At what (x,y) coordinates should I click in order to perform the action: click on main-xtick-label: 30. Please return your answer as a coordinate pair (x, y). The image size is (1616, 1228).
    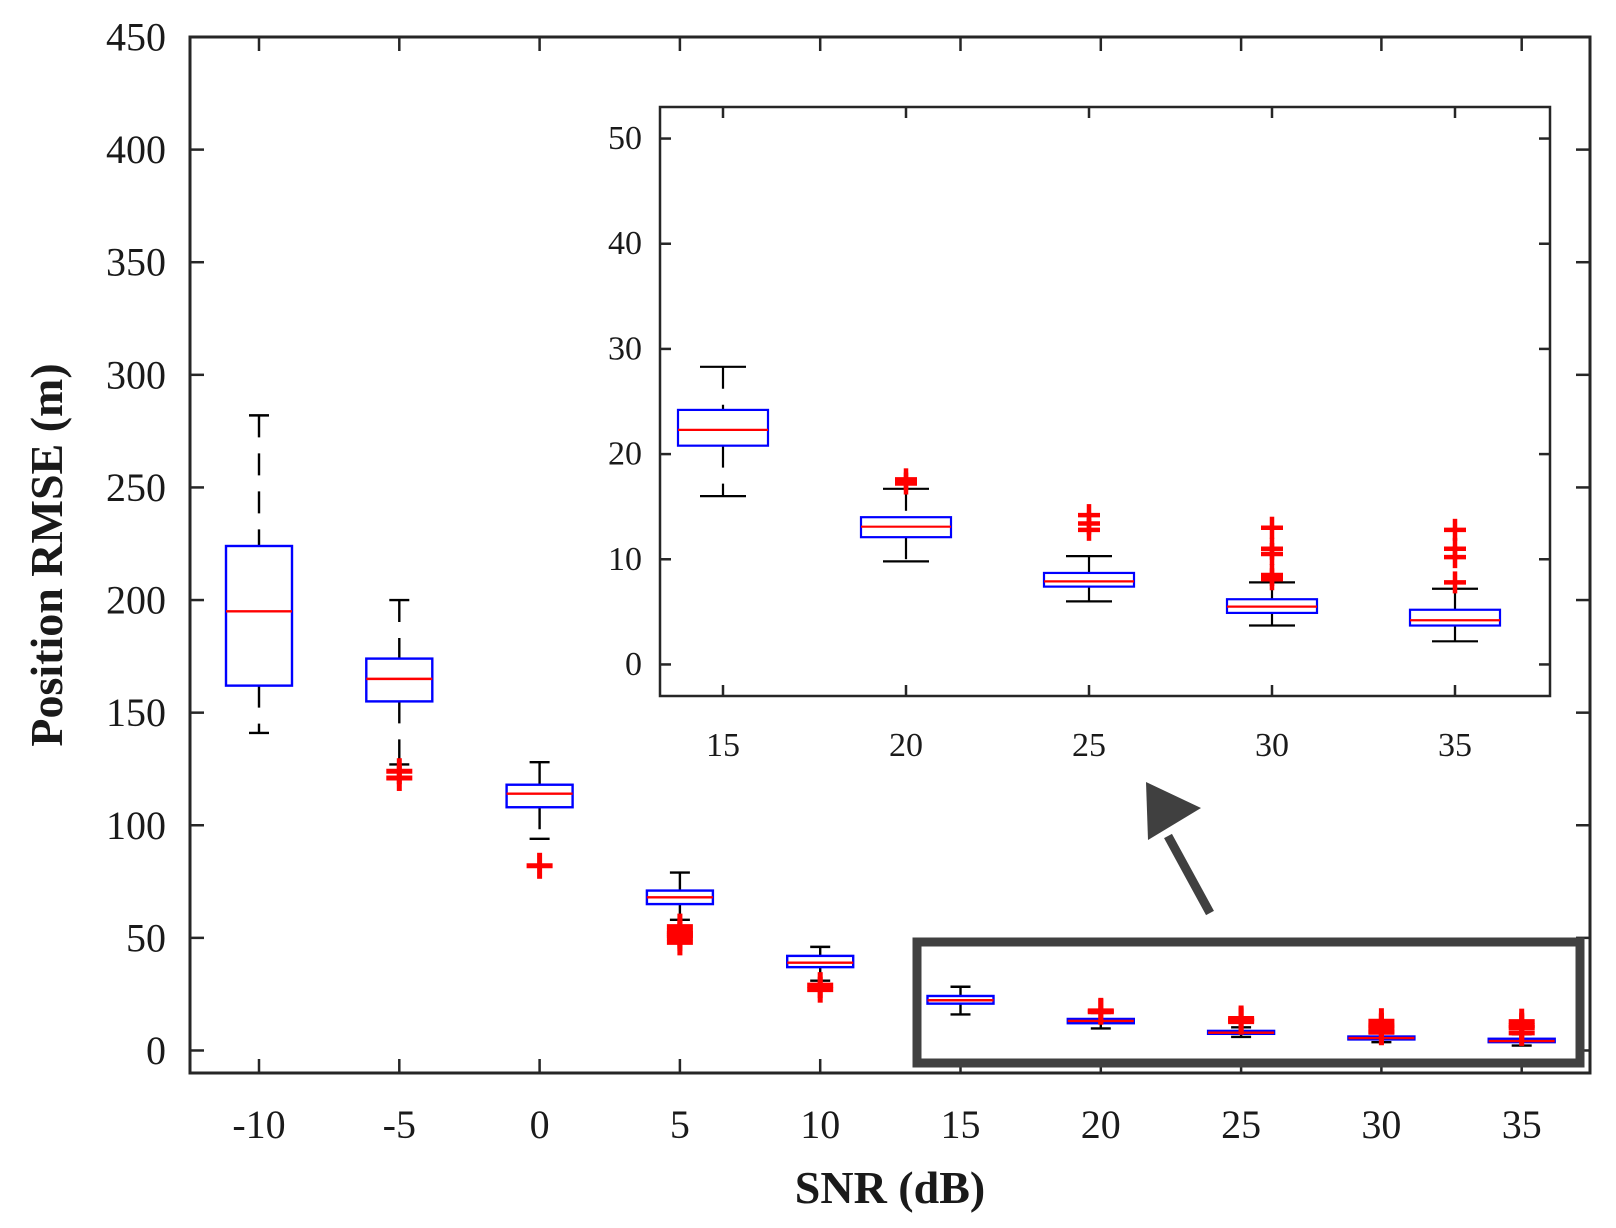
    Looking at the image, I should click on (1381, 1124).